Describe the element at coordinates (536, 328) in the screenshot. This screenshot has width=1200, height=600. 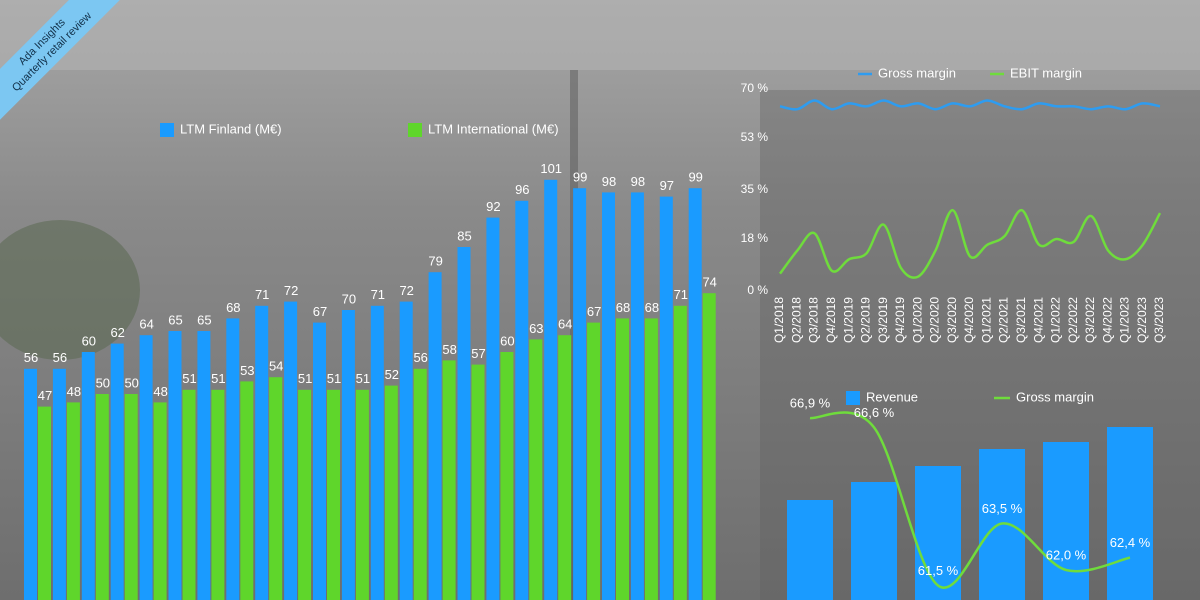
I see `value-label: 63` at that location.